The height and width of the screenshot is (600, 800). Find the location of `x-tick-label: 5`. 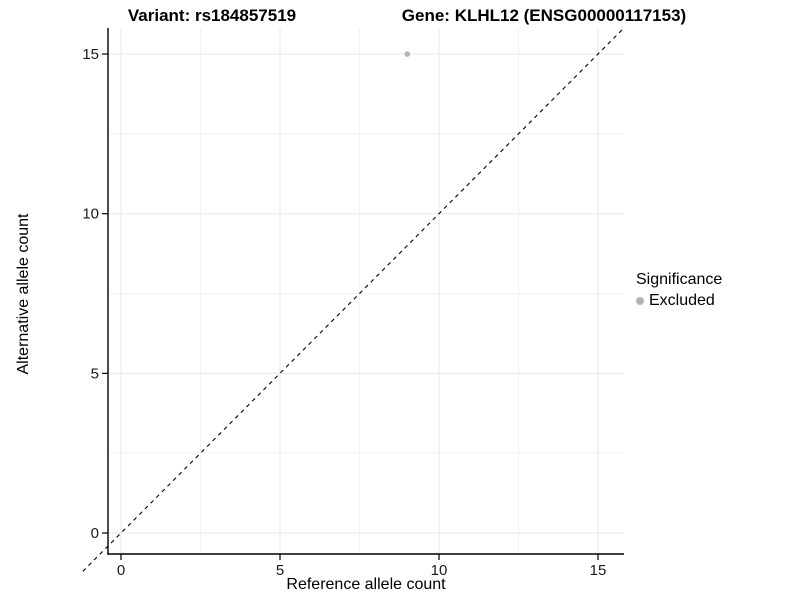

x-tick-label: 5 is located at coordinates (280, 570).